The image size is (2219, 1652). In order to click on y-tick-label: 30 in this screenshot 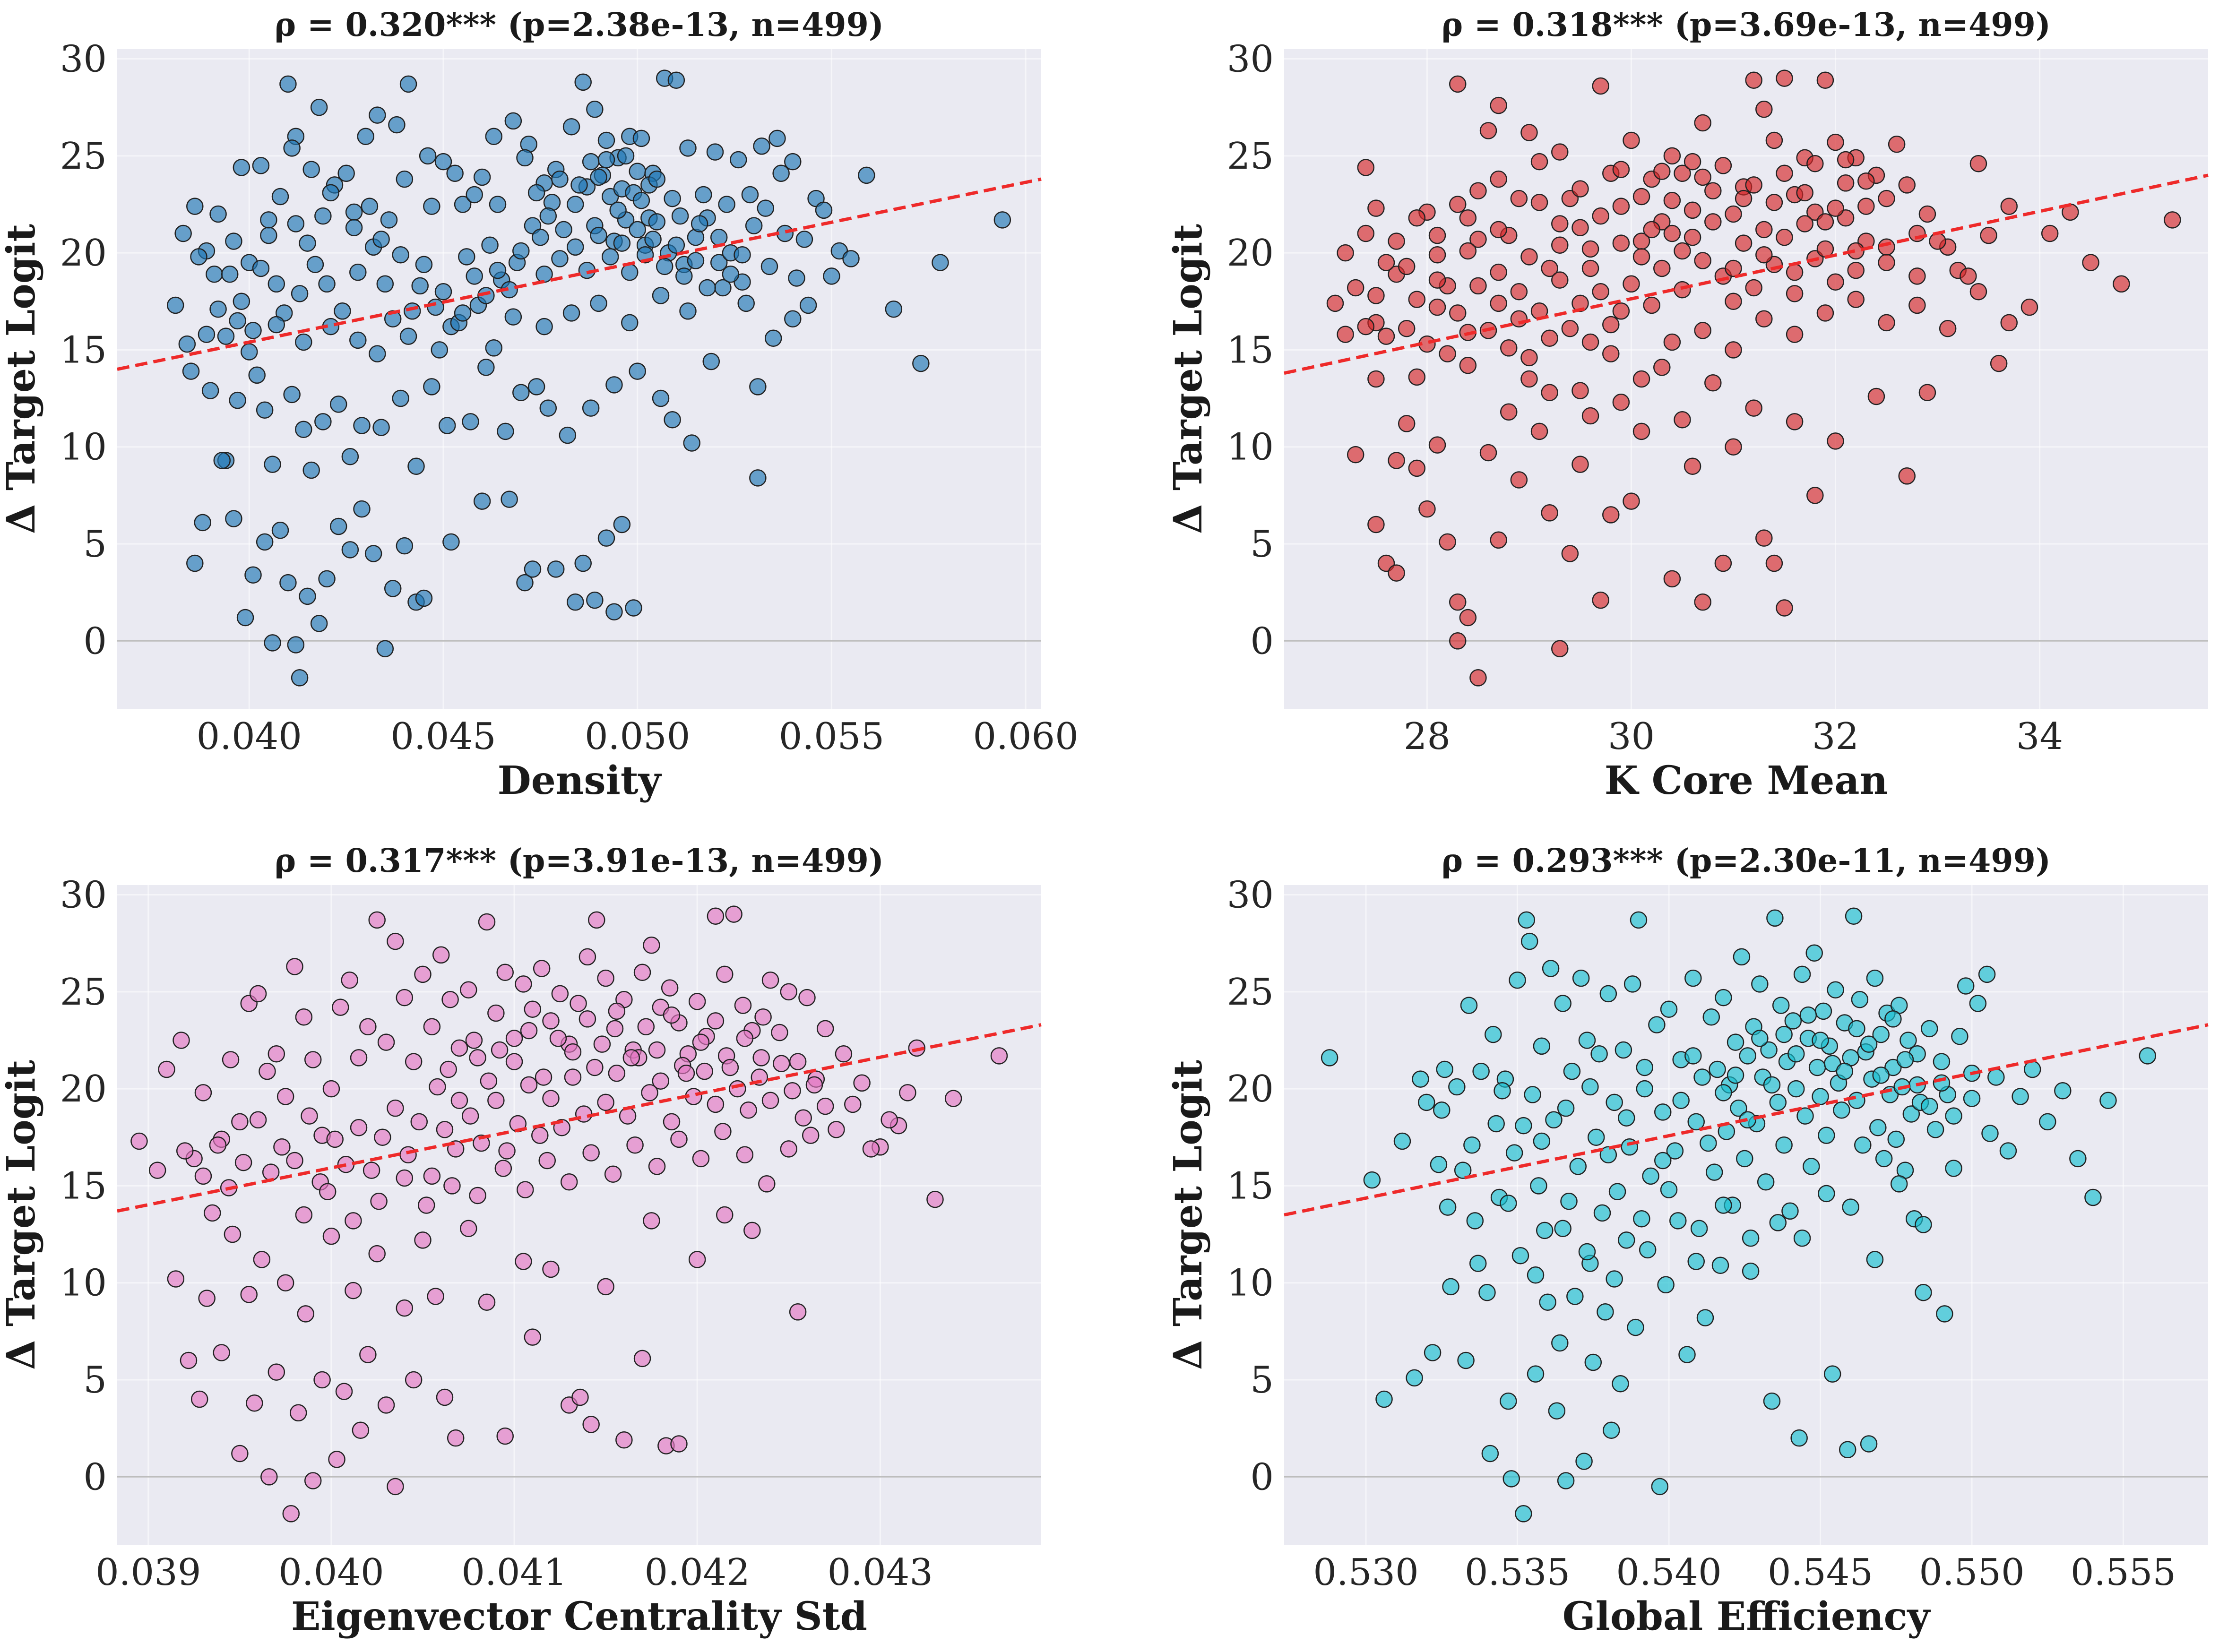, I will do `click(83, 895)`.